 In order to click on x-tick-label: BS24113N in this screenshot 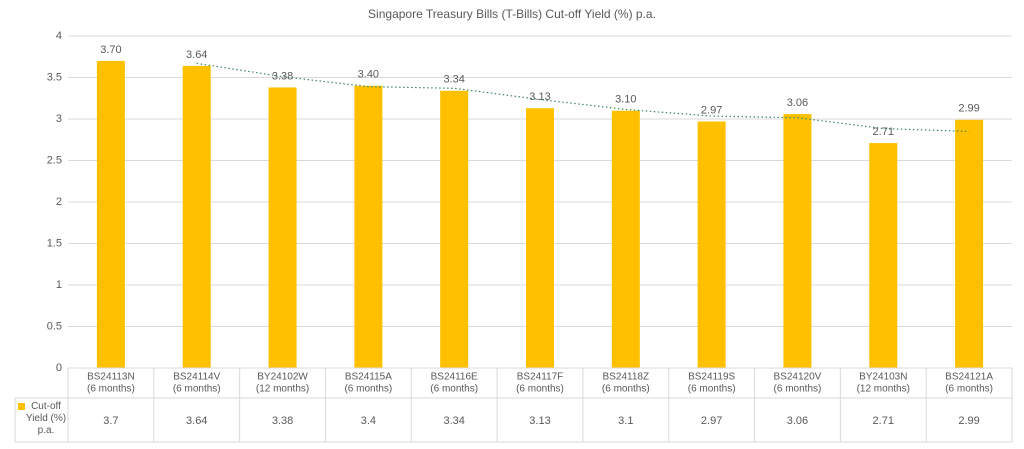, I will do `click(111, 377)`.